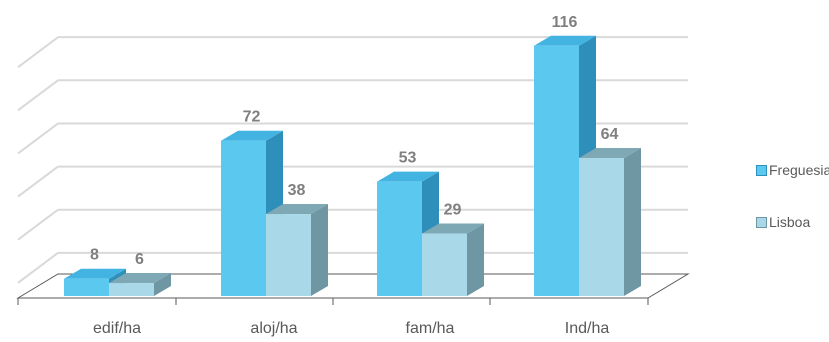 The width and height of the screenshot is (829, 342). What do you see at coordinates (565, 22) in the screenshot?
I see `data-label-freguesia-ind-ha: 116` at bounding box center [565, 22].